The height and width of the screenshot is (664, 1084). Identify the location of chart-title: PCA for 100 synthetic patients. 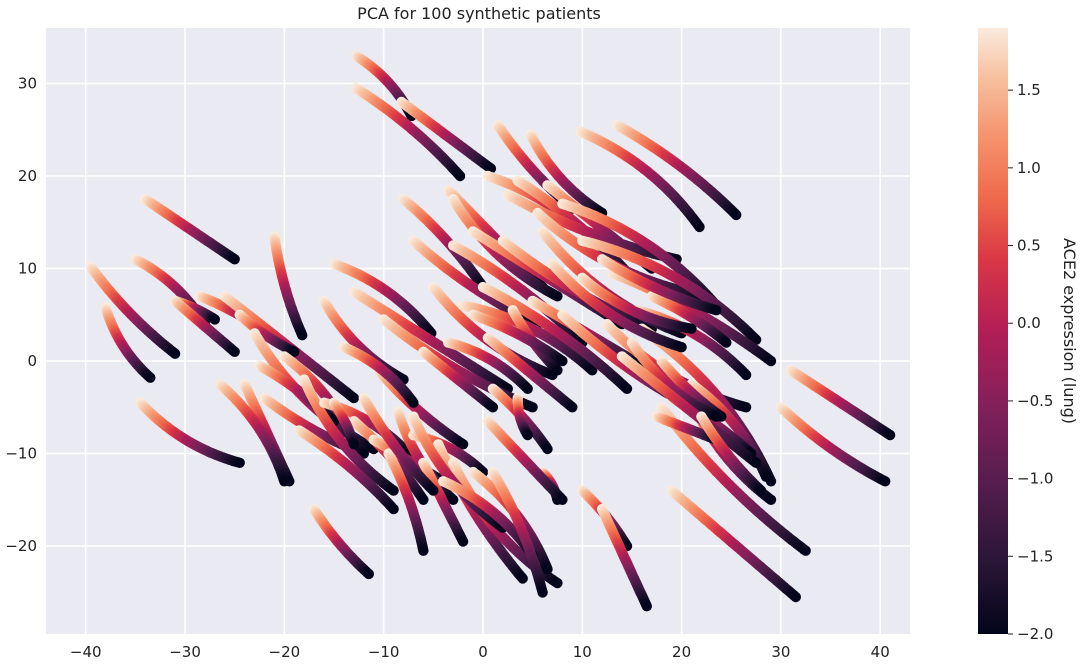
(479, 13).